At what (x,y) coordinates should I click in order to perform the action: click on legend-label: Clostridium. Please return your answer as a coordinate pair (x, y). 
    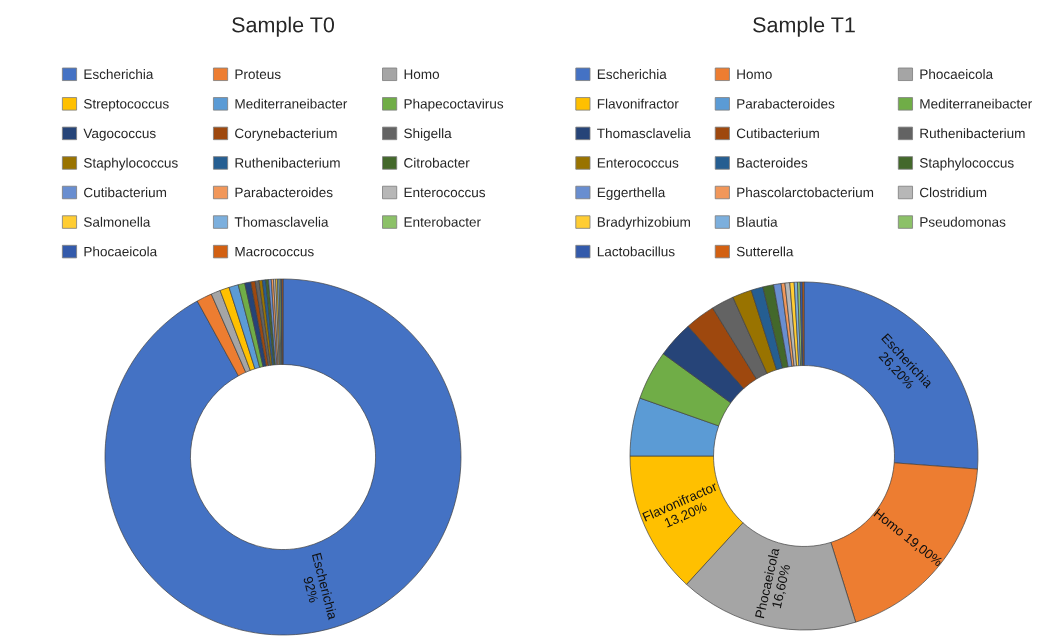
    Looking at the image, I should click on (953, 192).